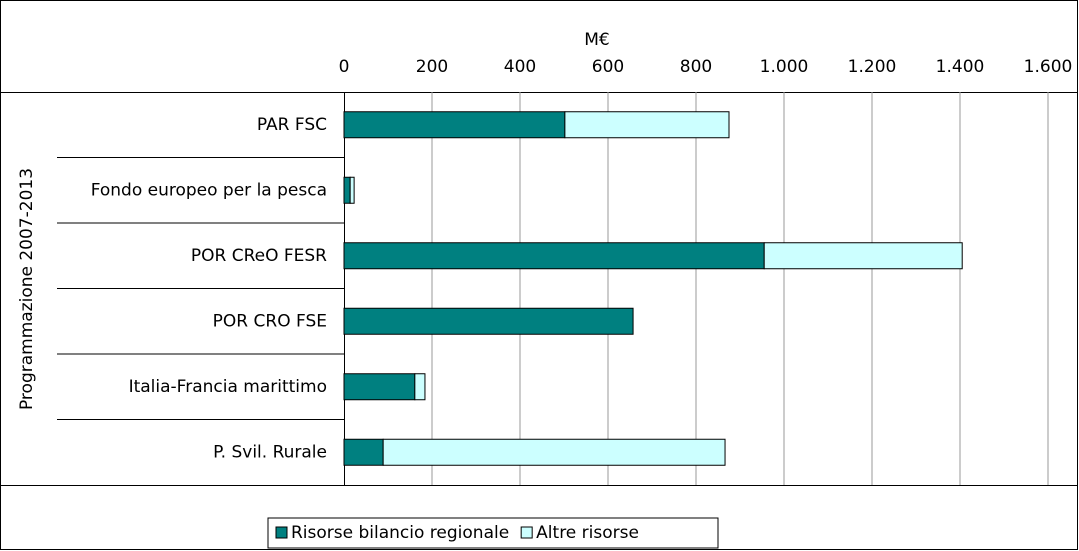 The image size is (1079, 551). Describe the element at coordinates (872, 67) in the screenshot. I see `x-tick-label: 1.200` at that location.